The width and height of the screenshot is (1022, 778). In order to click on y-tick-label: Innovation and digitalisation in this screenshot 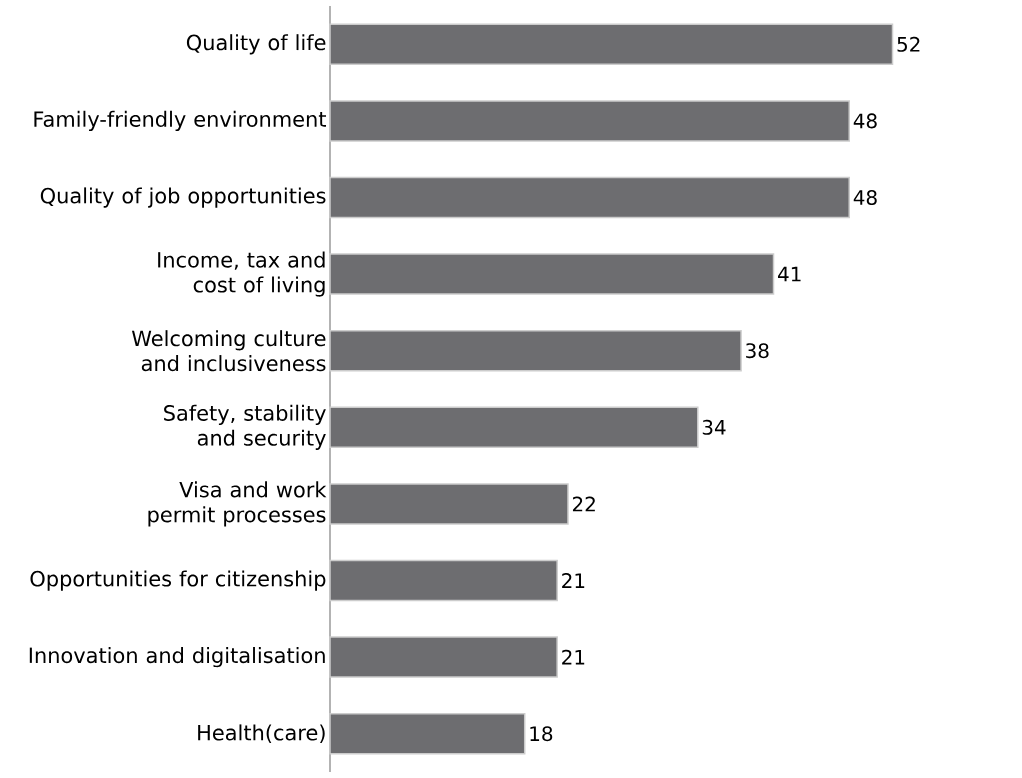, I will do `click(177, 657)`.